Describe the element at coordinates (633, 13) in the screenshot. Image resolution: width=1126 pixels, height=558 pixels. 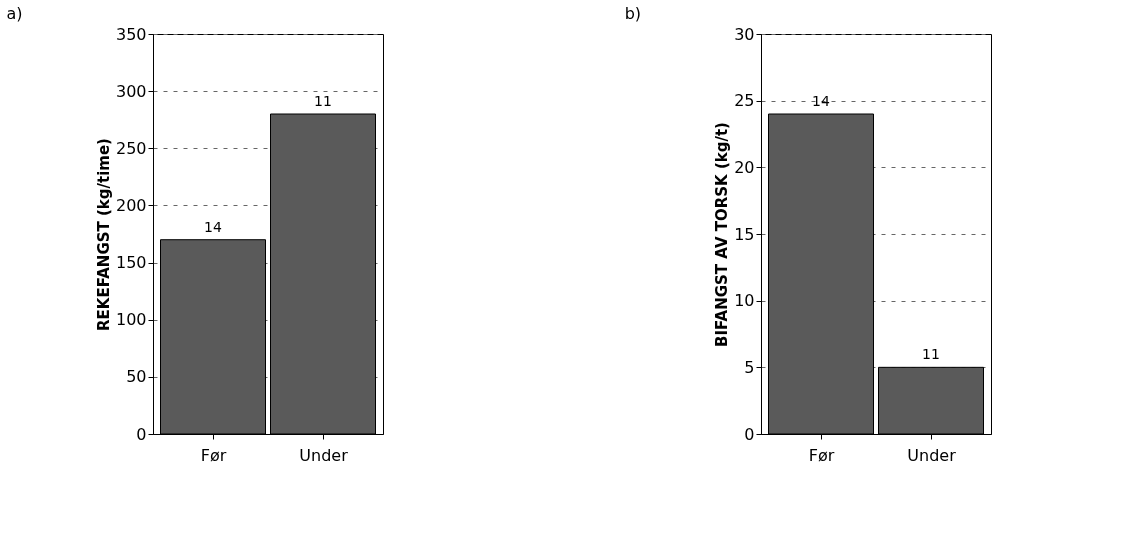
I see `text: b)` at that location.